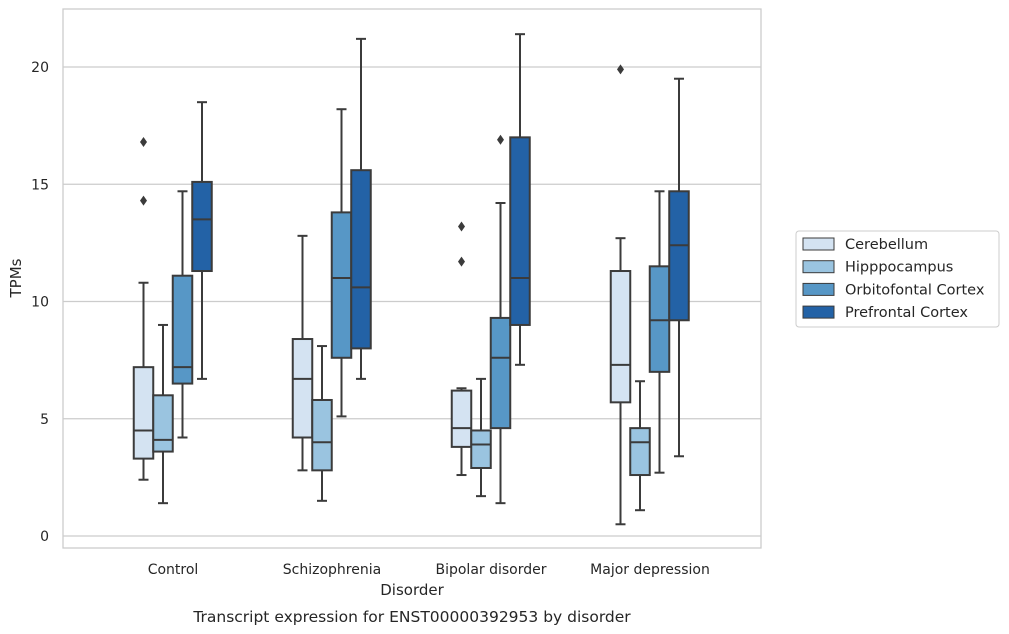  Describe the element at coordinates (818, 312) in the screenshot. I see `legend-swatch-prefrontal-cortex` at that location.